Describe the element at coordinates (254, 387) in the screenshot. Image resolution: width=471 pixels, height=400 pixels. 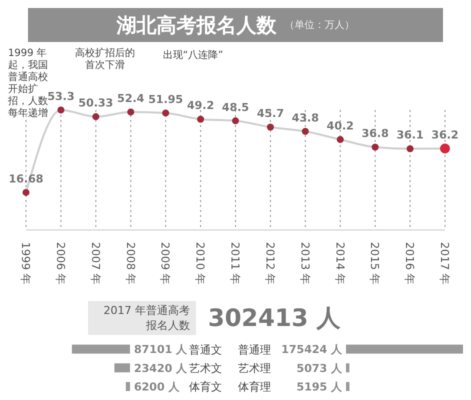
I see `y-tick-label: 体育理` at that location.